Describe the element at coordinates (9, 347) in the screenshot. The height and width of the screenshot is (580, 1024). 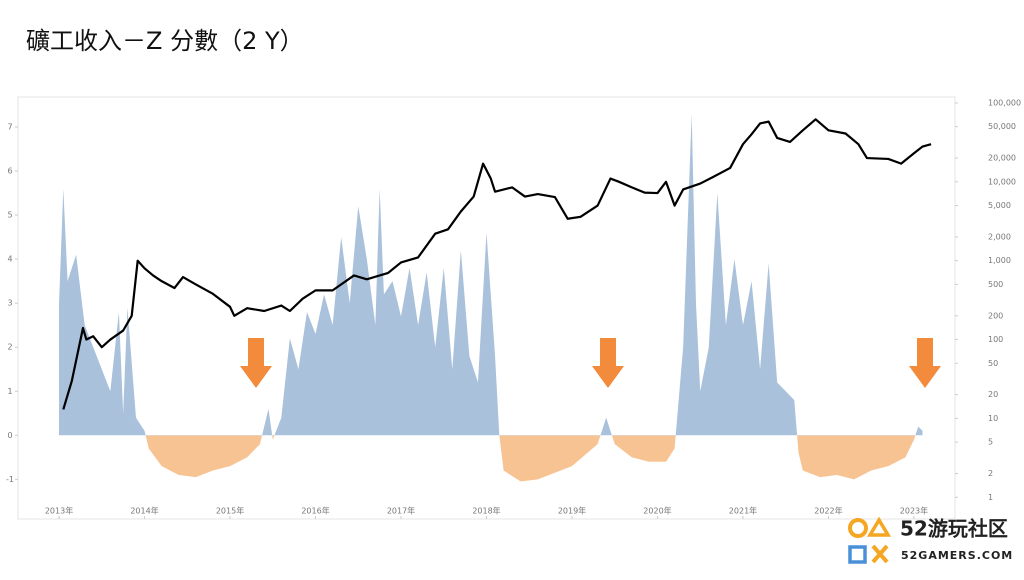
I see `y-tick-label: 2` at that location.